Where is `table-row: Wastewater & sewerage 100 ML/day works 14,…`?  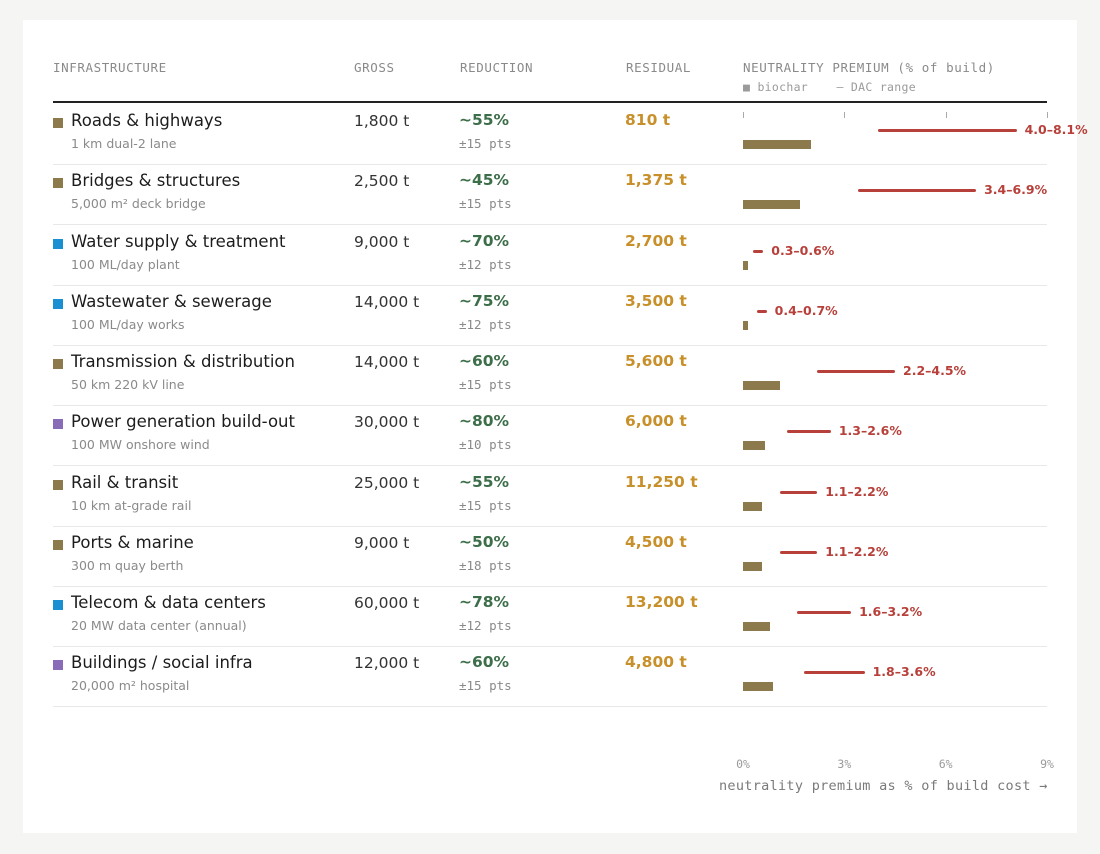
table-row: Wastewater & sewerage 100 ML/day works 14,… is located at coordinates (550, 316).